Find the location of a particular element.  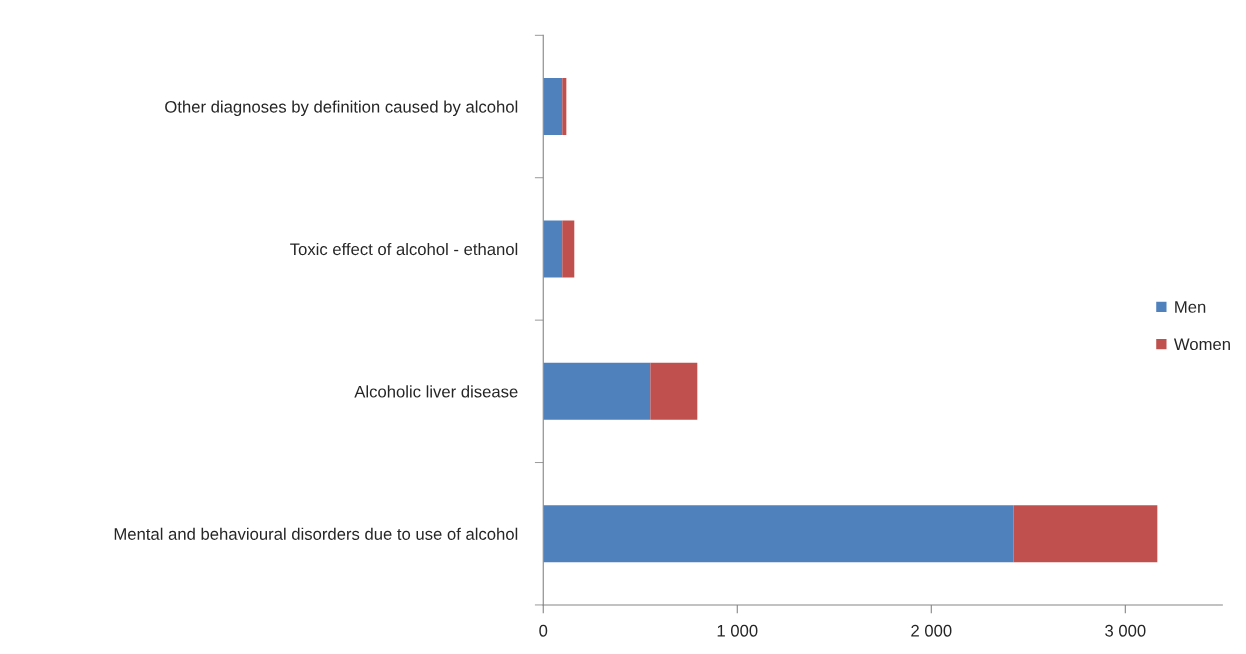

x-tick-label: 0 is located at coordinates (543, 630).